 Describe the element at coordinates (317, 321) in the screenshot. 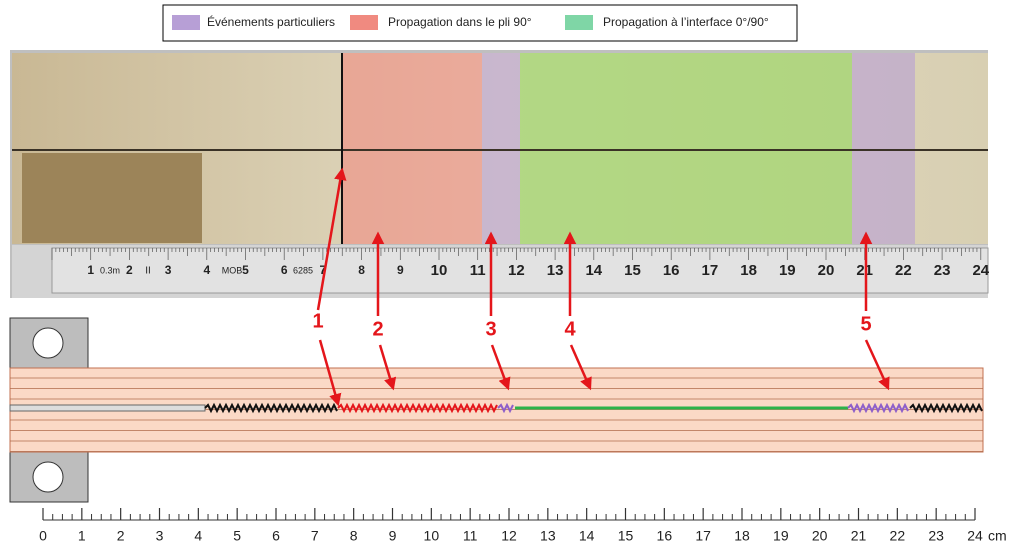

I see `callout-label: 1` at that location.